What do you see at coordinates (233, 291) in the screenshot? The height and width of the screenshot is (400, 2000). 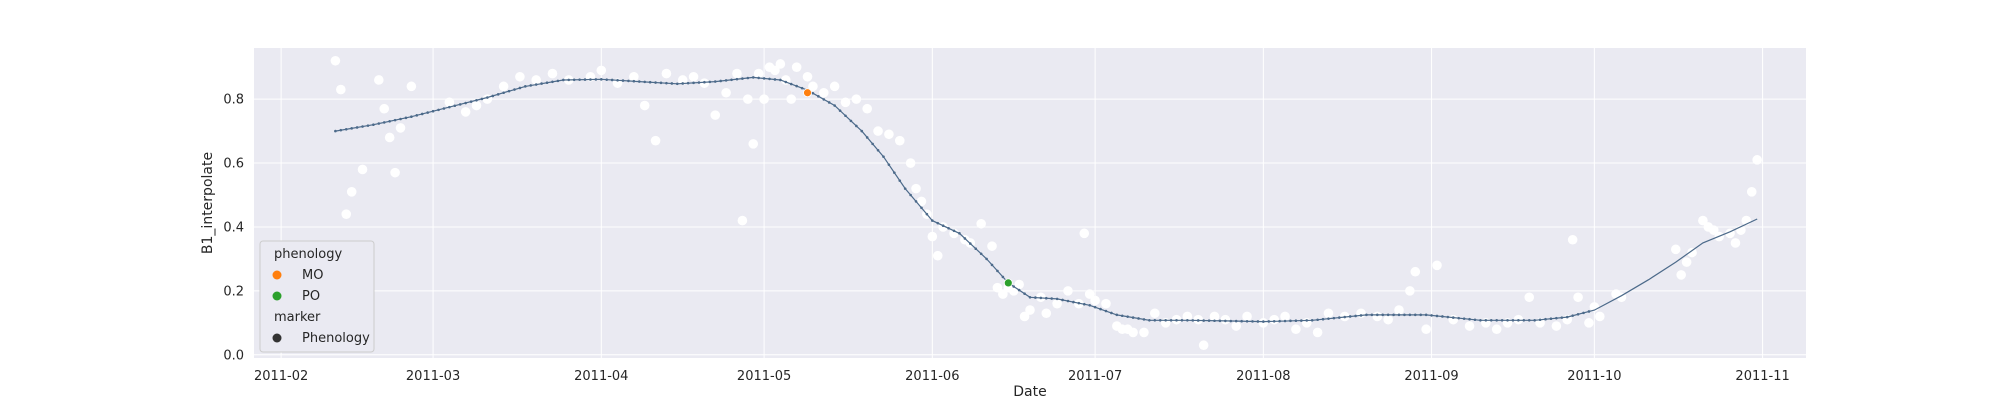 I see `y-tick-label: 0.2` at bounding box center [233, 291].